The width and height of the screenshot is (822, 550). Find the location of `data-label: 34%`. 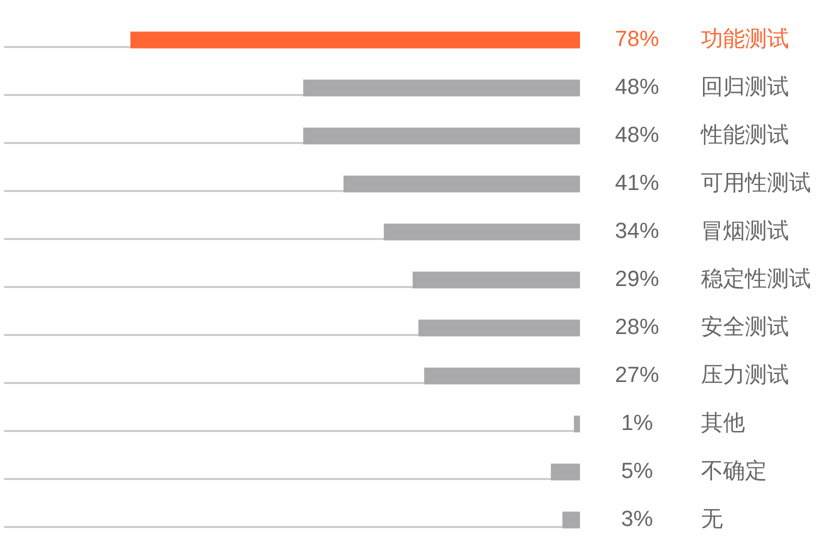

data-label: 34% is located at coordinates (637, 231).